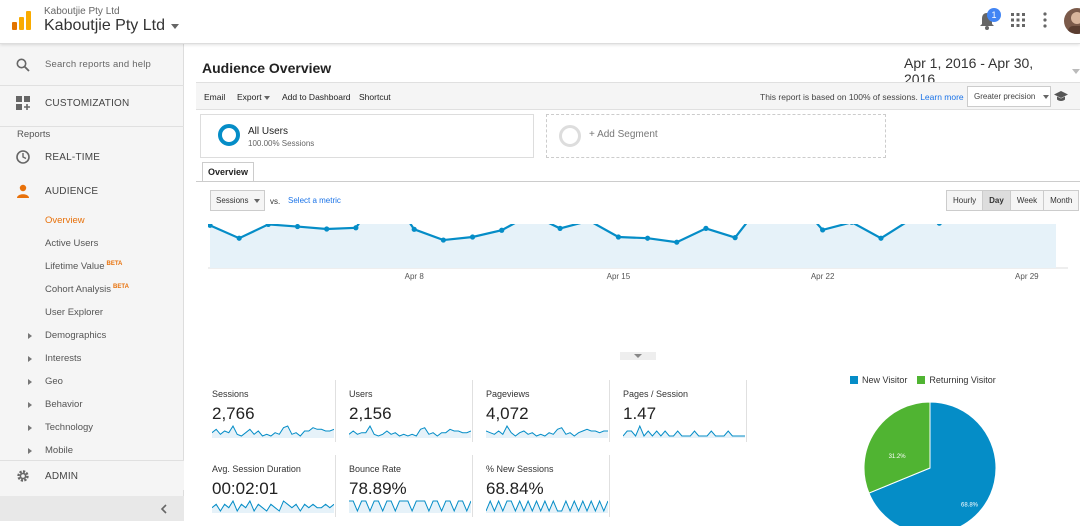 This screenshot has height=526, width=1080. I want to click on sidebar-item-label: AUDIENCE, so click(72, 191).